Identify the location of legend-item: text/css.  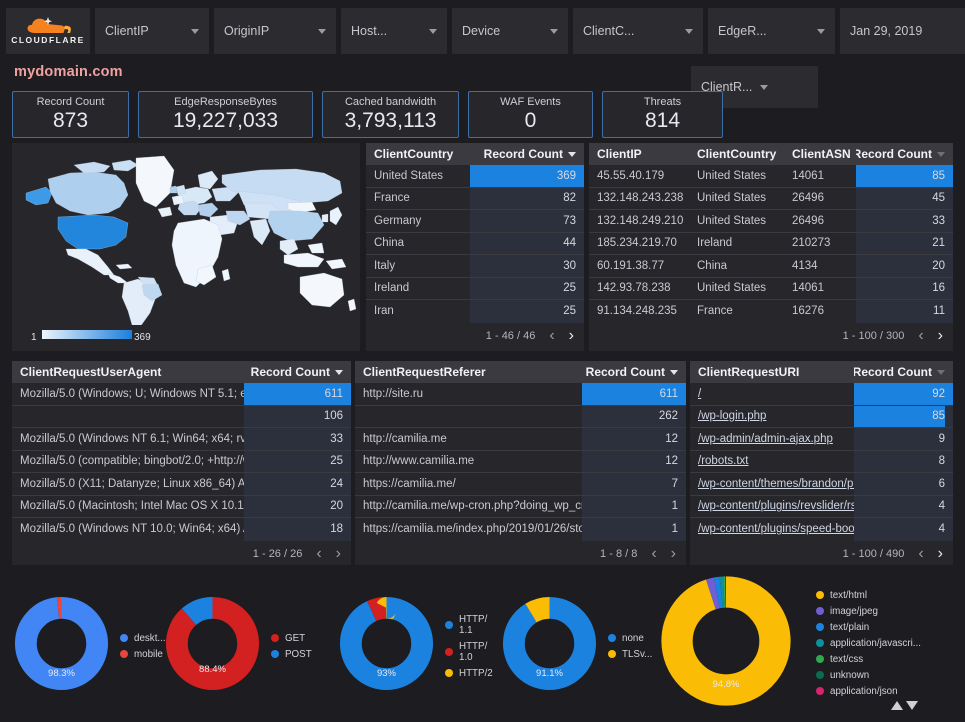
(868, 659).